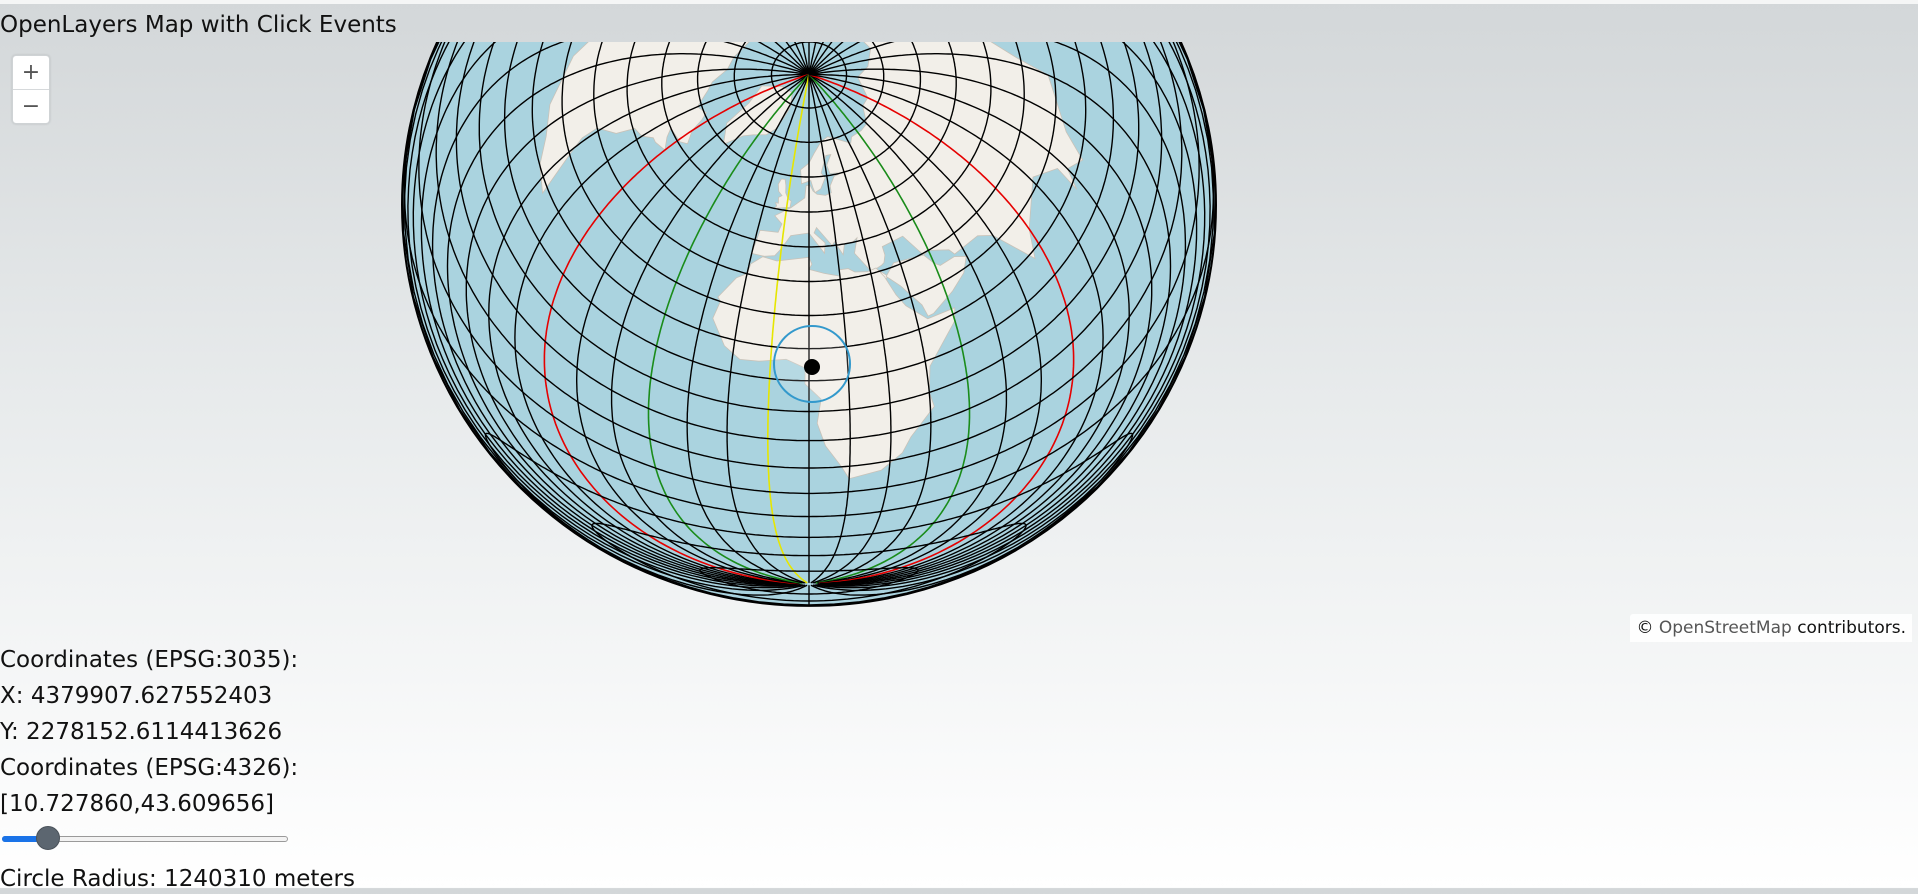 This screenshot has height=894, width=1918. Describe the element at coordinates (1645, 628) in the screenshot. I see `copyright-symbol: ©` at that location.